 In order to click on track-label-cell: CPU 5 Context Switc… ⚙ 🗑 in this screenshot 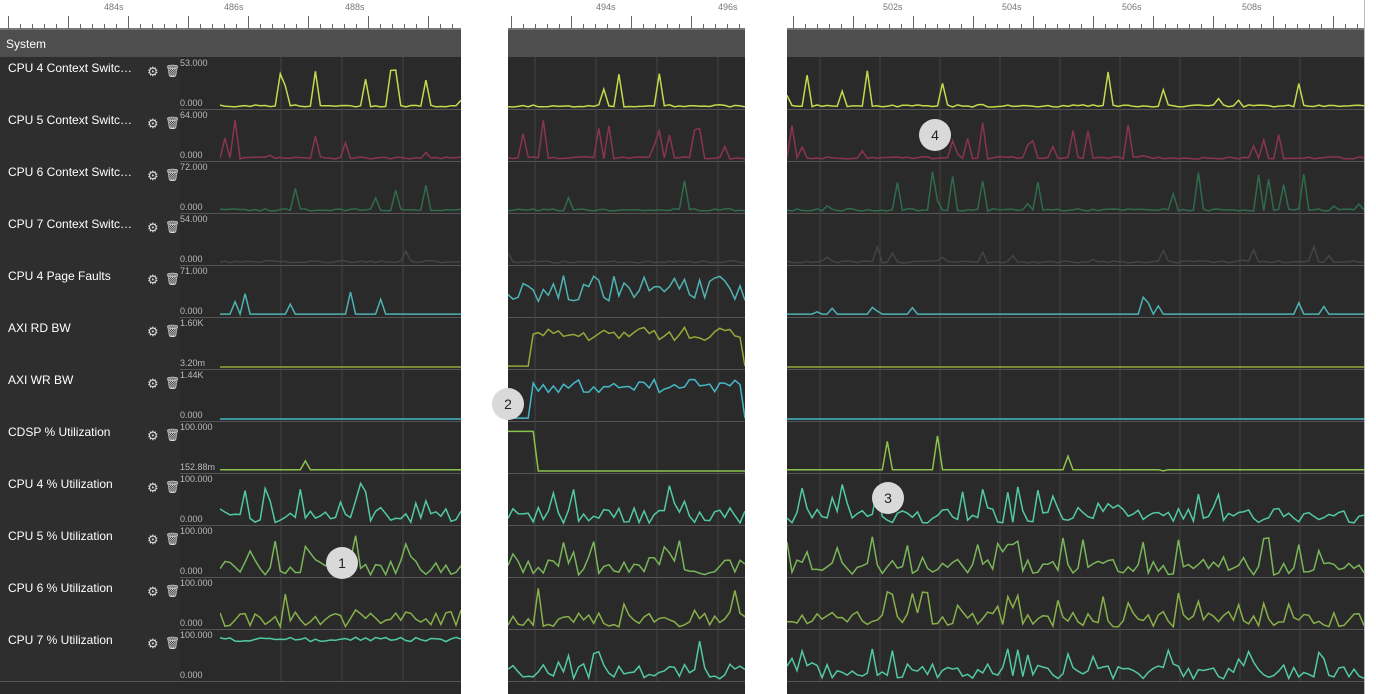, I will do `click(90, 135)`.